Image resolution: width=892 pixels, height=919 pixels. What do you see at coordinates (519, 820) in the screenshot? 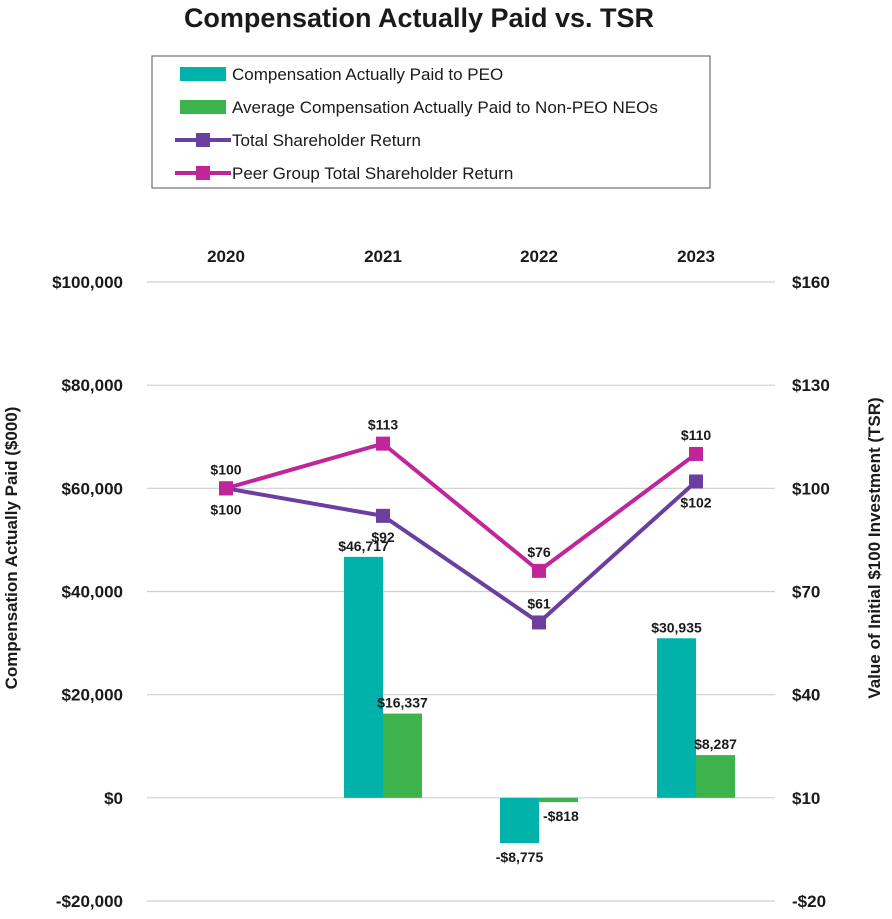
I see `bar-0-2022` at bounding box center [519, 820].